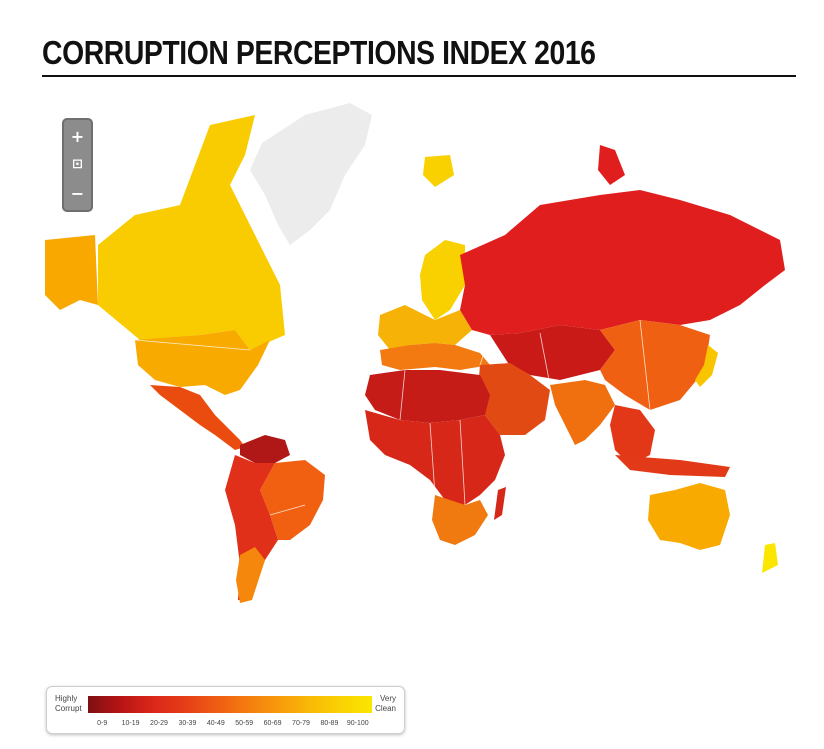 This screenshot has width=824, height=749. What do you see at coordinates (102, 723) in the screenshot?
I see `legend-range-label: 0-9` at bounding box center [102, 723].